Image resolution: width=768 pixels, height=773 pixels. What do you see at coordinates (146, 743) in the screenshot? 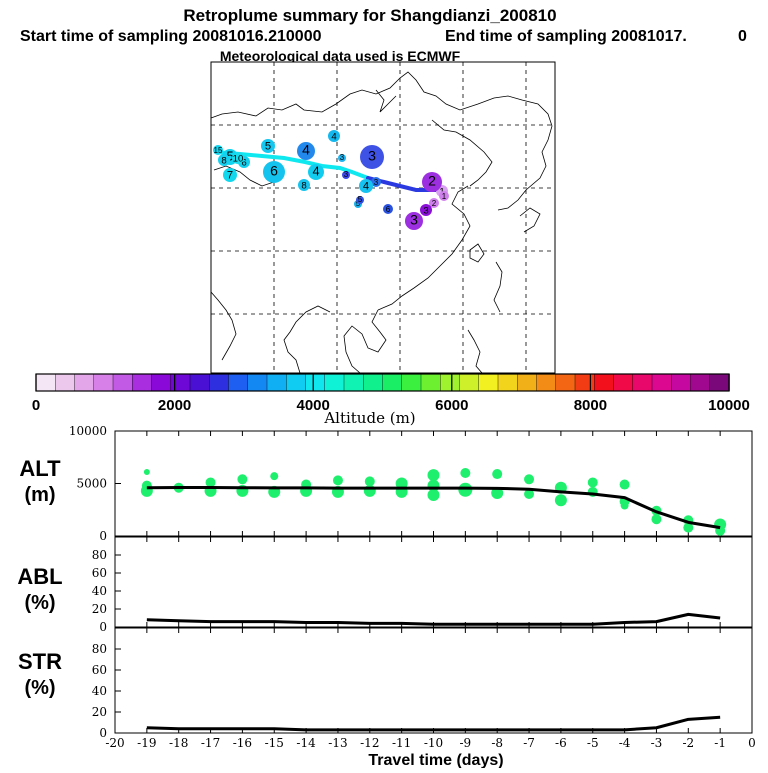
I see `x-tick-label: -19` at bounding box center [146, 743].